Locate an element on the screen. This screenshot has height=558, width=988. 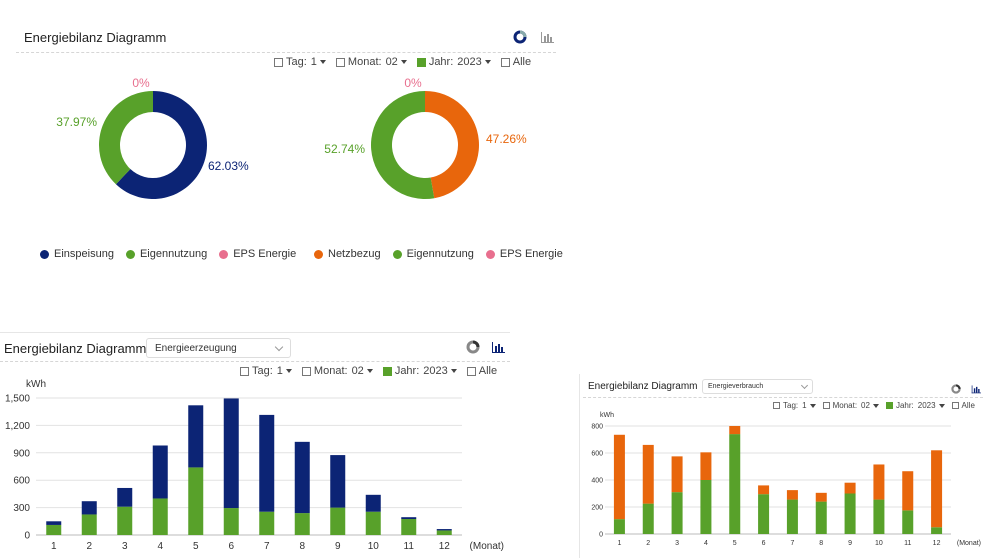
mid-type-select: Energieerzeugung is located at coordinates (218, 348).